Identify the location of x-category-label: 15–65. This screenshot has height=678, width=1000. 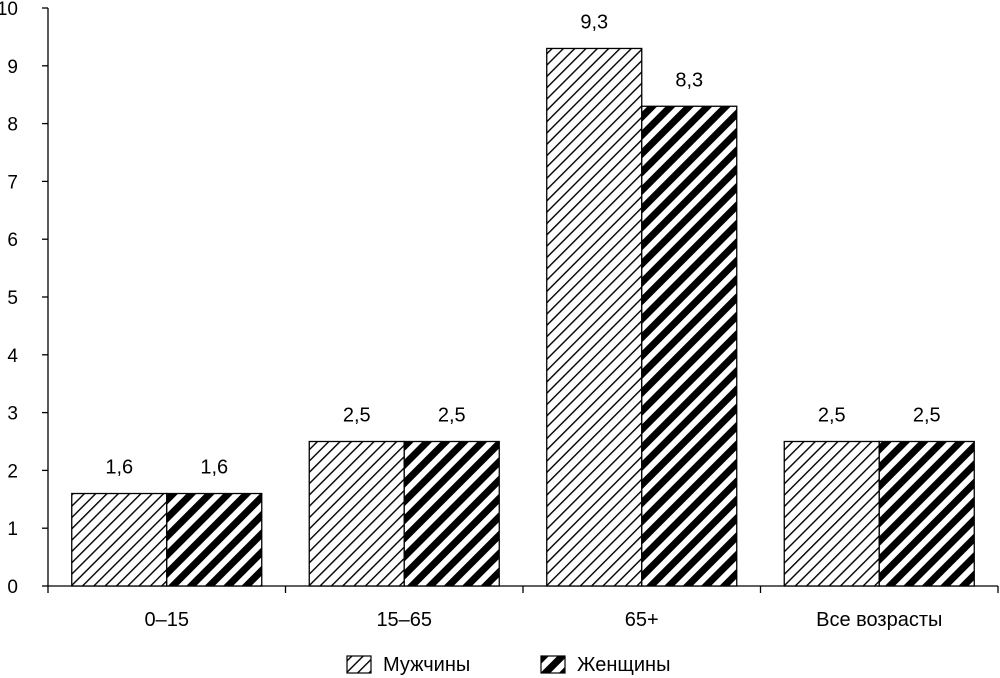
(404, 620).